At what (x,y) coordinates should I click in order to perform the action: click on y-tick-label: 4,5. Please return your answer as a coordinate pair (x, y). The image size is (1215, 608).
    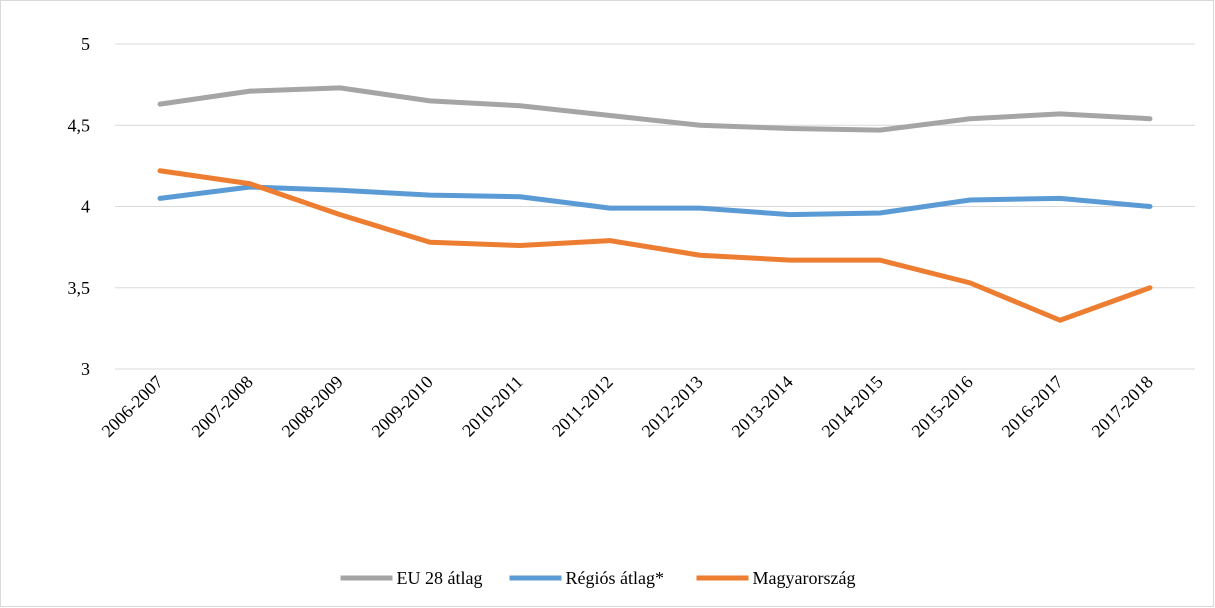
    Looking at the image, I should click on (79, 125).